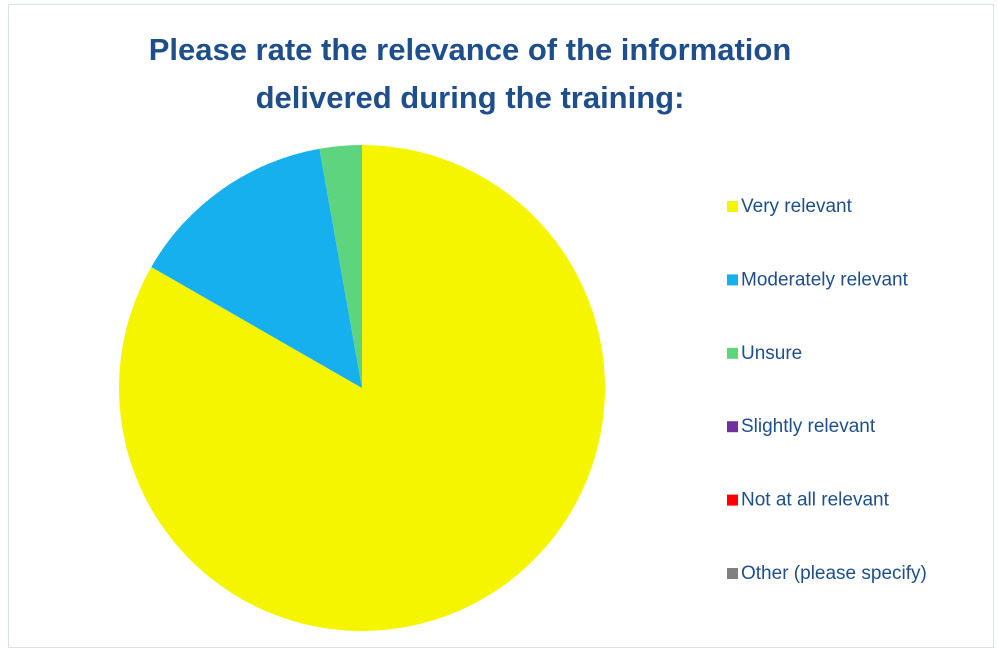 Image resolution: width=998 pixels, height=652 pixels. Describe the element at coordinates (771, 353) in the screenshot. I see `legend-label: Unsure` at that location.